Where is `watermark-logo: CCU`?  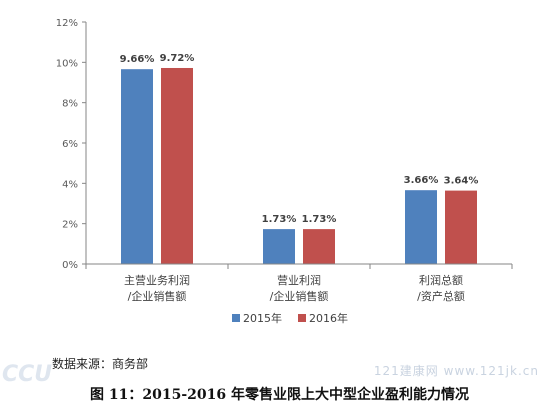 watermark-logo: CCU is located at coordinates (27, 374).